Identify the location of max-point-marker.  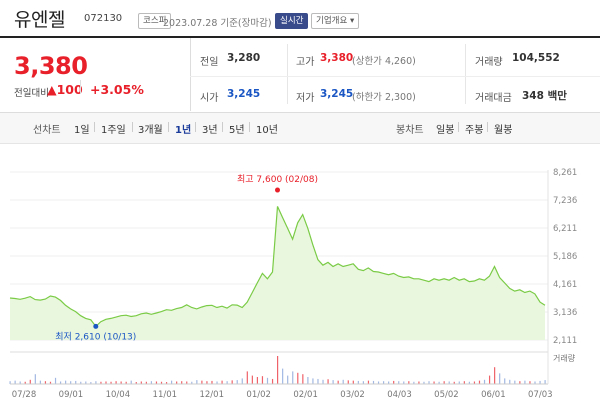
(277, 190).